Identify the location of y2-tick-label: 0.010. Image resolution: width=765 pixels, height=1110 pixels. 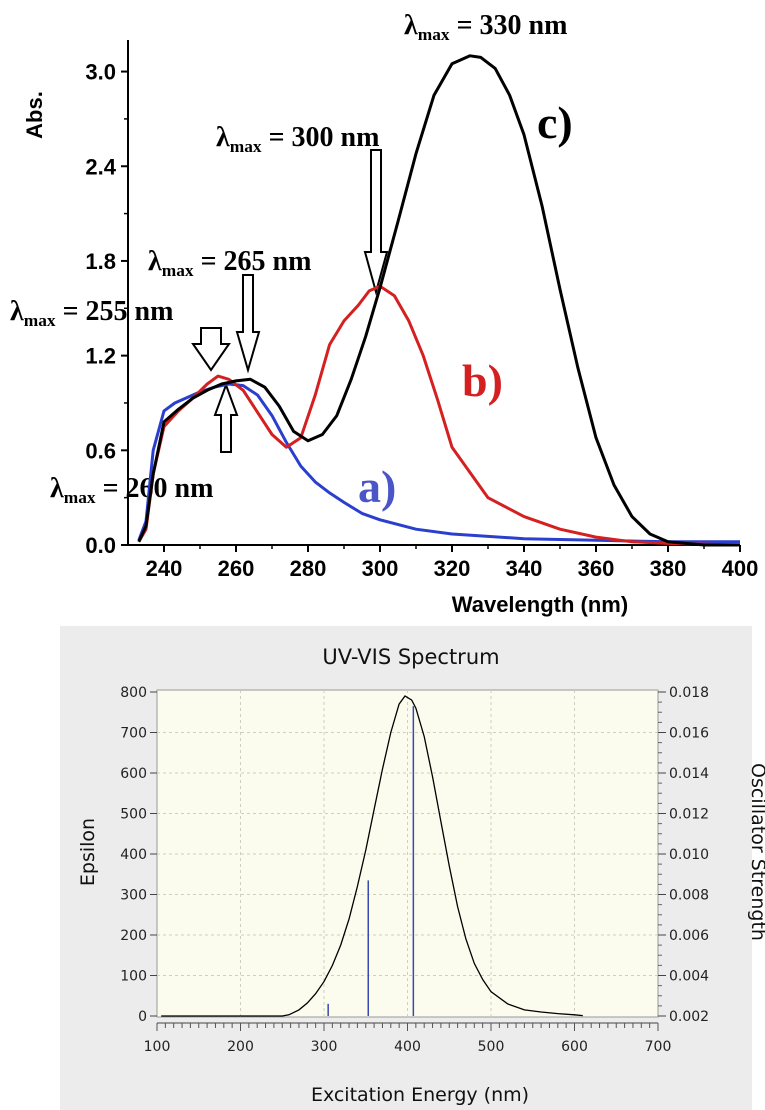
(689, 855).